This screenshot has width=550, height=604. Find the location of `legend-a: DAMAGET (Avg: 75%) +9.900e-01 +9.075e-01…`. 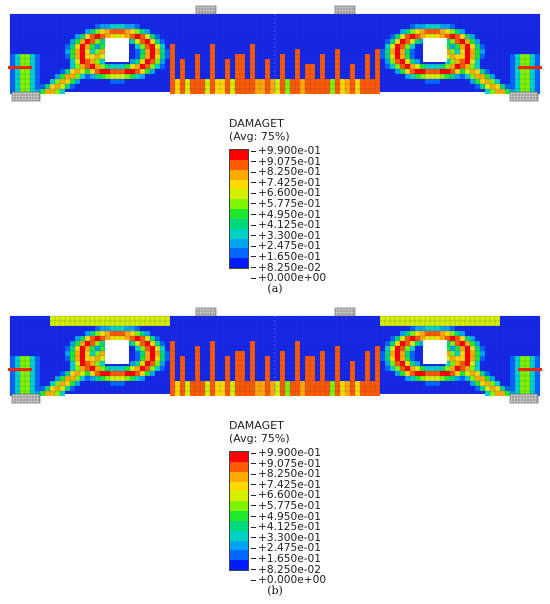

legend-a: DAMAGET (Avg: 75%) +9.900e-01 +9.075e-01… is located at coordinates (277, 200).